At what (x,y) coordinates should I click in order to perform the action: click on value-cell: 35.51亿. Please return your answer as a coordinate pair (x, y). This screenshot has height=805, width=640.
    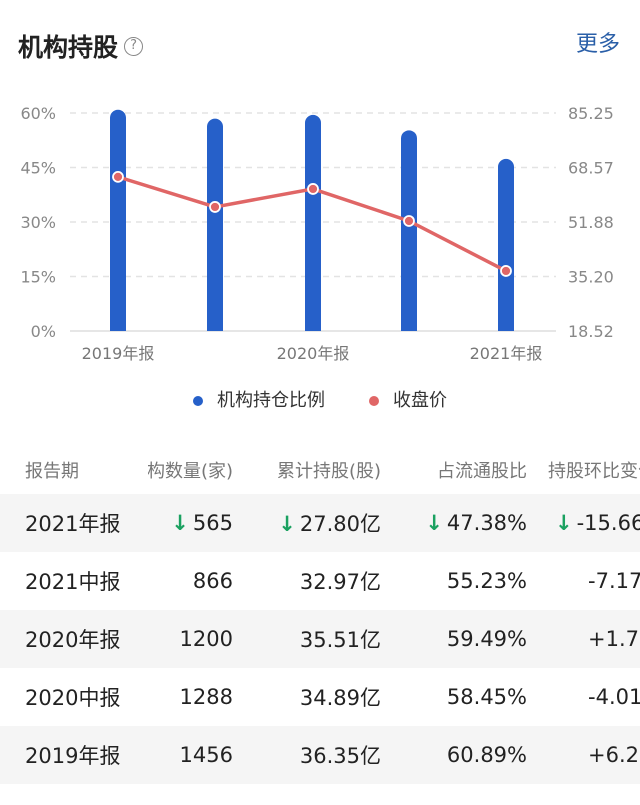
    Looking at the image, I should click on (340, 639).